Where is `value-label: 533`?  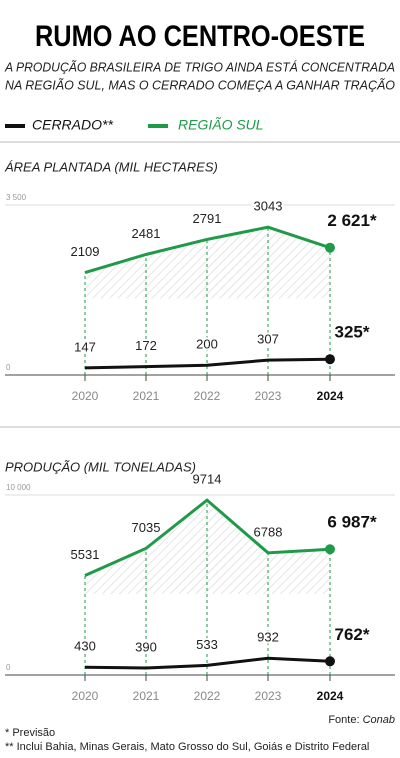 value-label: 533 is located at coordinates (207, 644).